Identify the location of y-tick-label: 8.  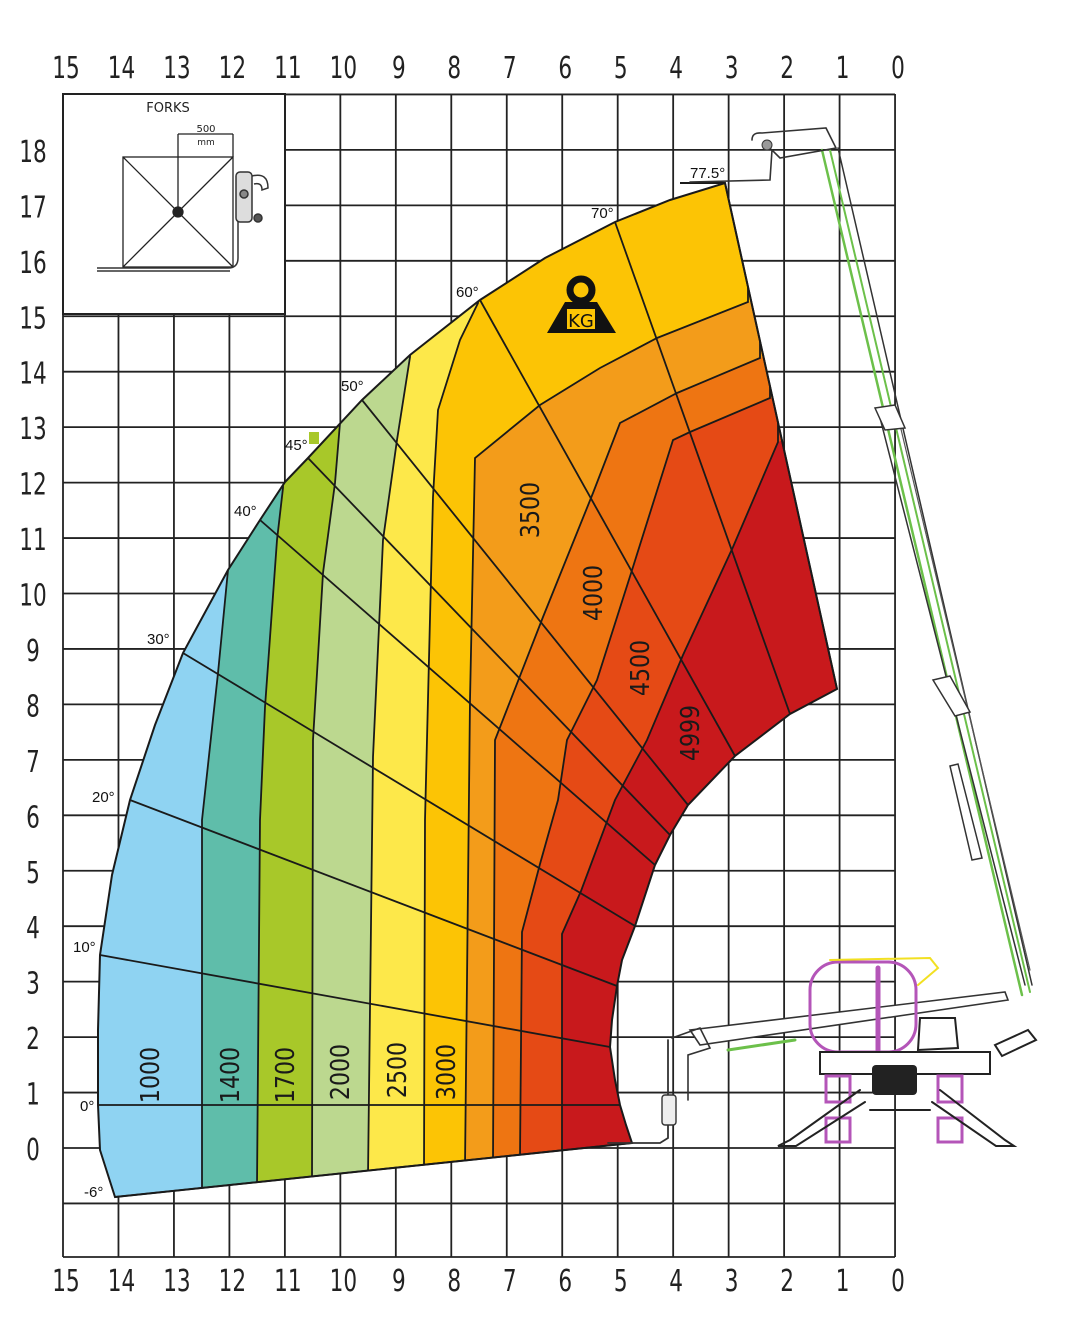
(33, 707).